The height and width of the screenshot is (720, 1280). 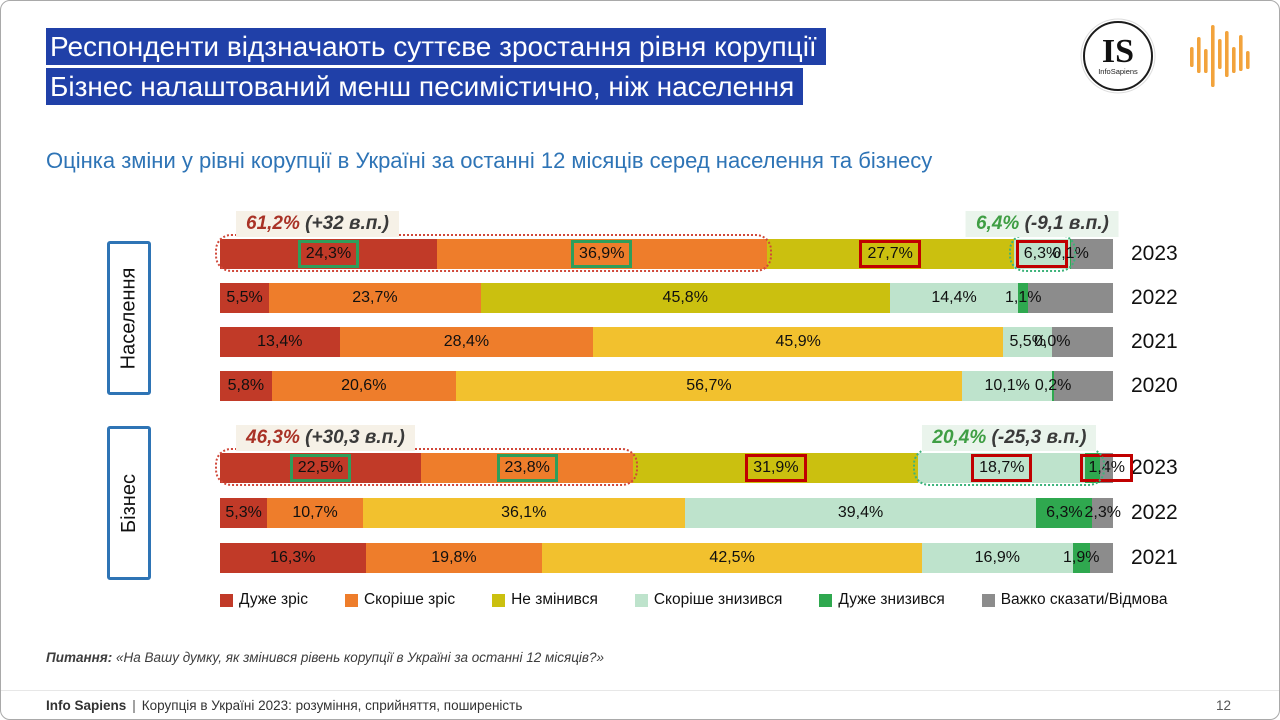 What do you see at coordinates (776, 468) in the screenshot?
I see `bar-segment: 31,9%` at bounding box center [776, 468].